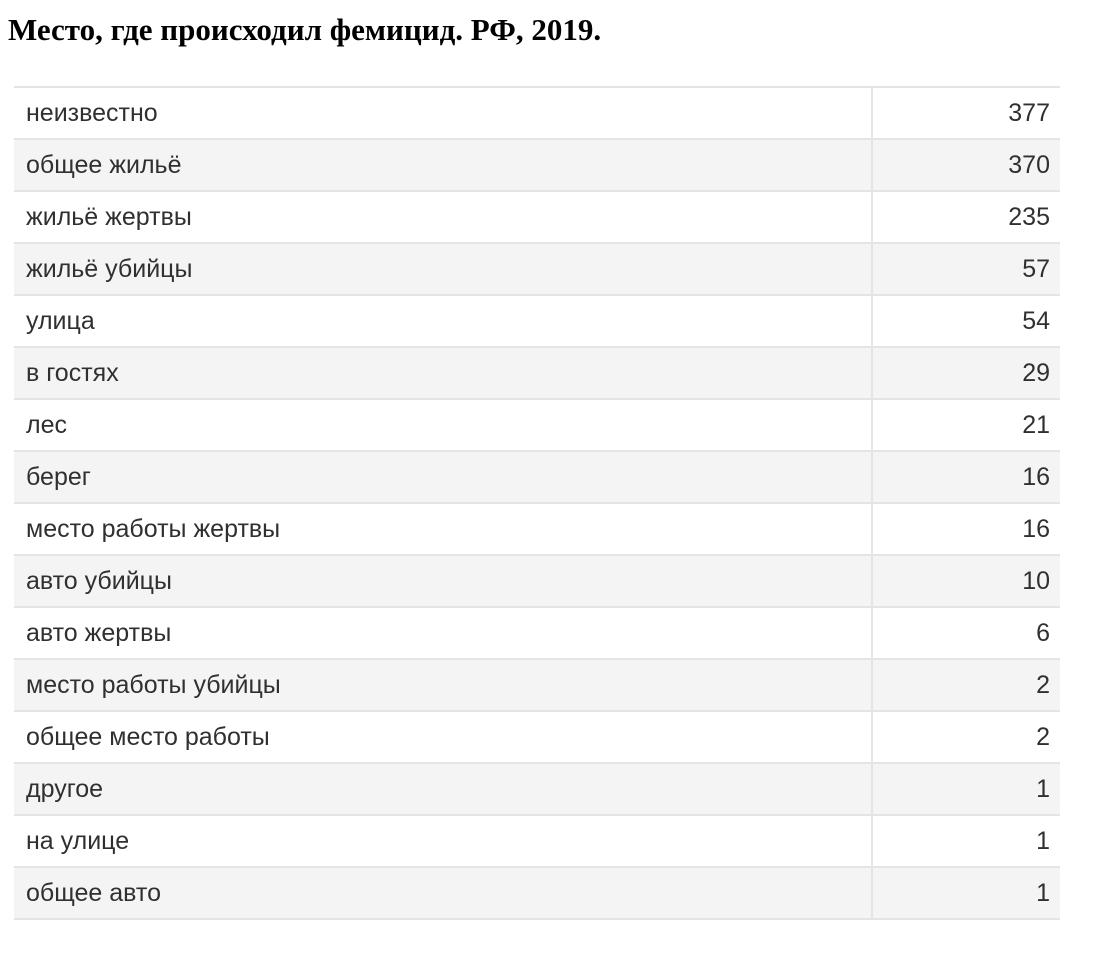 This screenshot has height=965, width=1094. I want to click on table-row: в гостях 29, so click(537, 373).